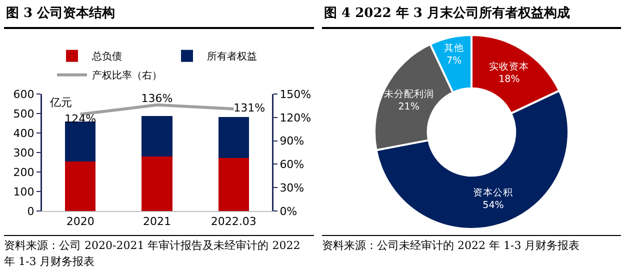 Image resolution: width=625 pixels, height=274 pixels. Describe the element at coordinates (509, 66) in the screenshot. I see `slice-label: 实收资本` at that location.